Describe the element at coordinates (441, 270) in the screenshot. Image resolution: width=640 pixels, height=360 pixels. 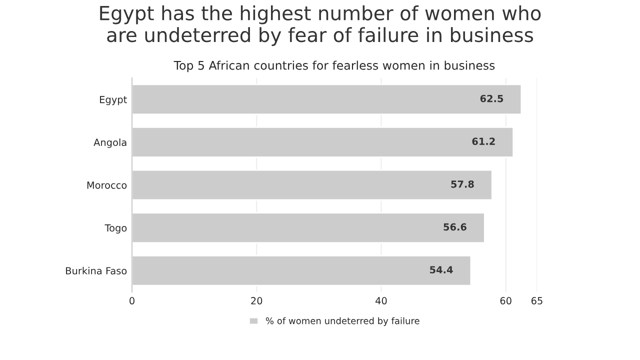
I see `data-label: 54.4` at that location.